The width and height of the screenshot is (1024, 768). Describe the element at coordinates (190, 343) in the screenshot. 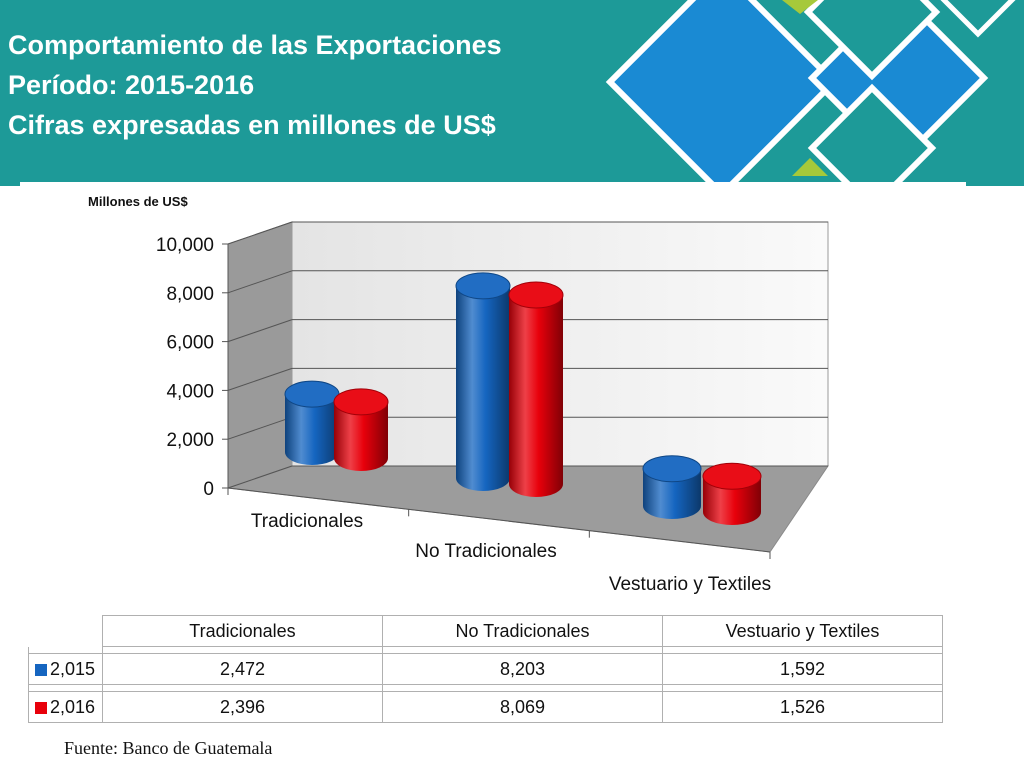

I see `y-tick-label: 6,000` at that location.